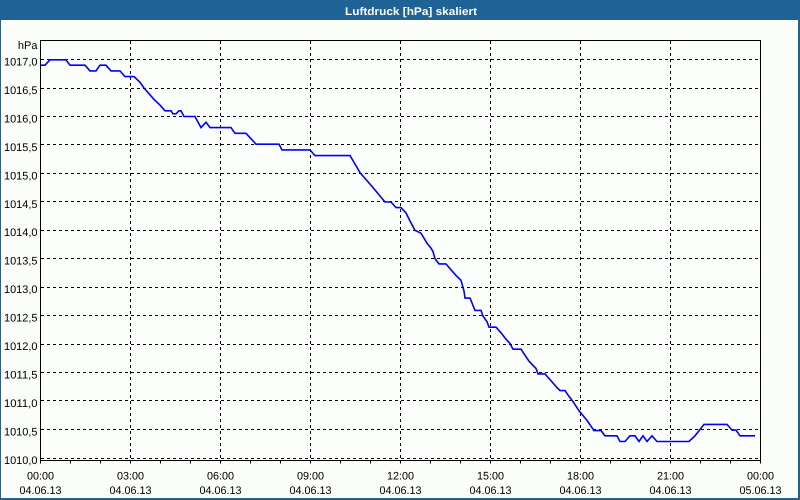  Describe the element at coordinates (761, 491) in the screenshot. I see `svg-text: 05.06.13` at that location.